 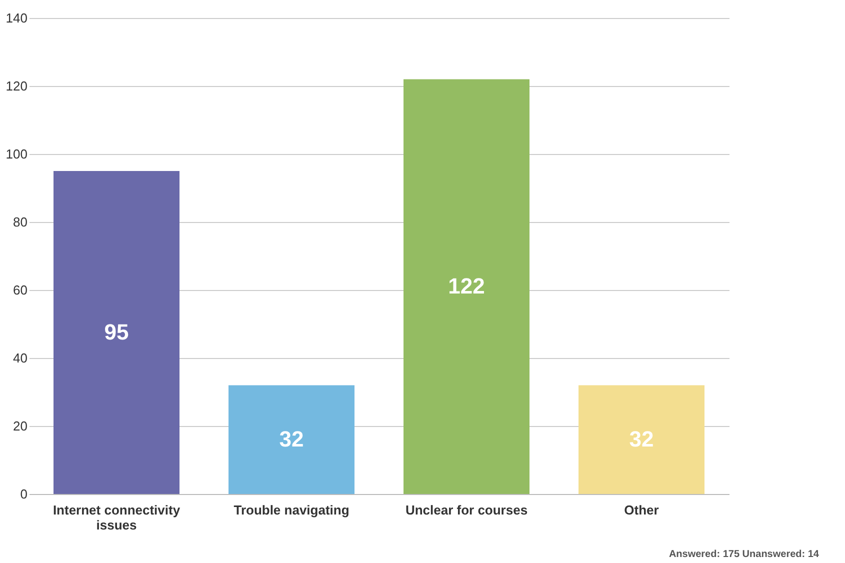 What do you see at coordinates (20, 426) in the screenshot?
I see `y-tick-label: 20` at bounding box center [20, 426].